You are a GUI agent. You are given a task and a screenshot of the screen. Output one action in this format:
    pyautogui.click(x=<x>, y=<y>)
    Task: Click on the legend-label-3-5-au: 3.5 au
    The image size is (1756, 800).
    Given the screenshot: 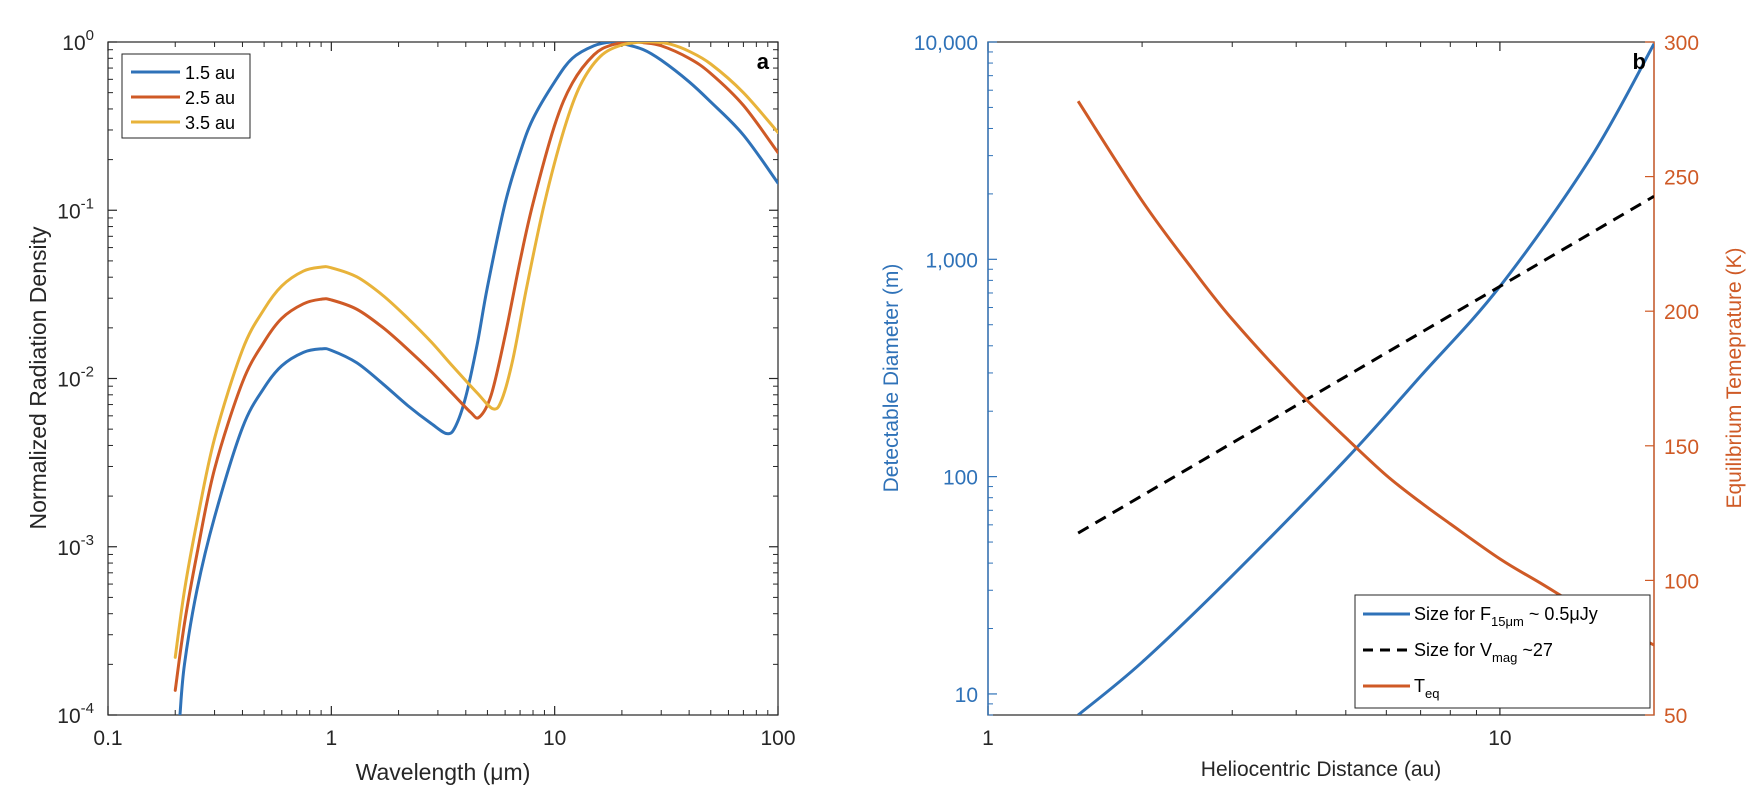 What is the action you would take?
    pyautogui.click(x=210, y=123)
    